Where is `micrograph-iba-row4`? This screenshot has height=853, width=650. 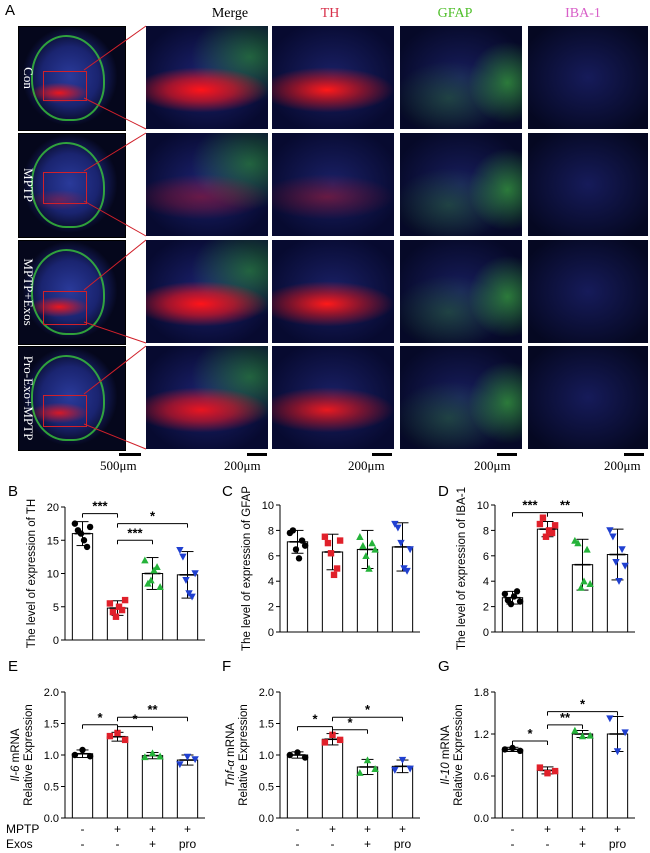 micrograph-iba-row4 is located at coordinates (588, 397).